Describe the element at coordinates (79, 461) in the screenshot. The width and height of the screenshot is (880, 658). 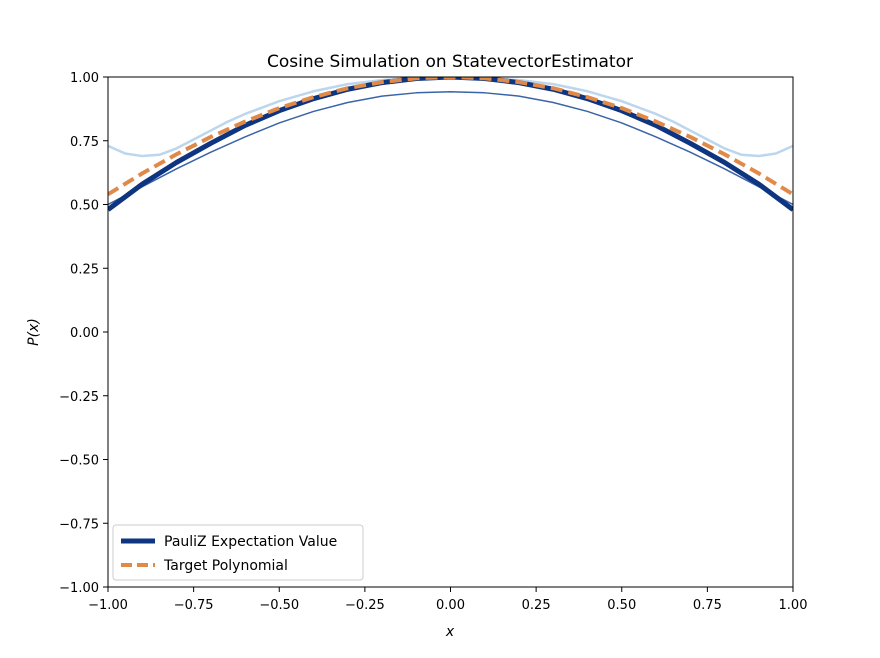
I see `y-tick-label: −0.50` at that location.